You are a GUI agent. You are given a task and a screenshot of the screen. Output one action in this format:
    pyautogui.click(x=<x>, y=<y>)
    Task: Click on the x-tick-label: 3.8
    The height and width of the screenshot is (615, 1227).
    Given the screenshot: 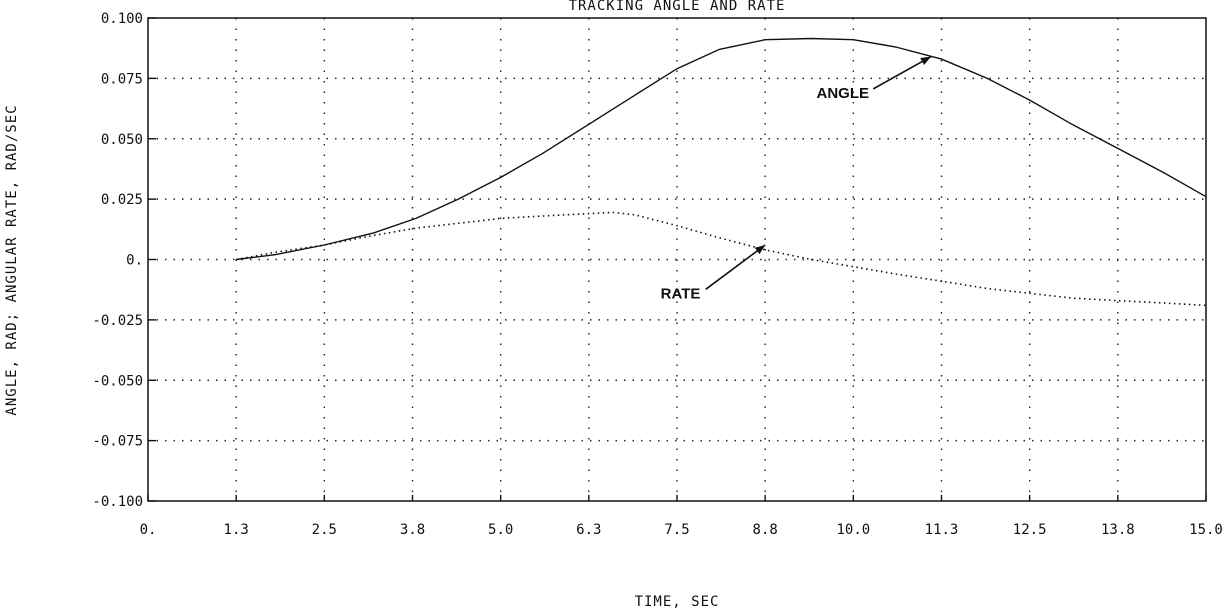 What is the action you would take?
    pyautogui.click(x=412, y=530)
    